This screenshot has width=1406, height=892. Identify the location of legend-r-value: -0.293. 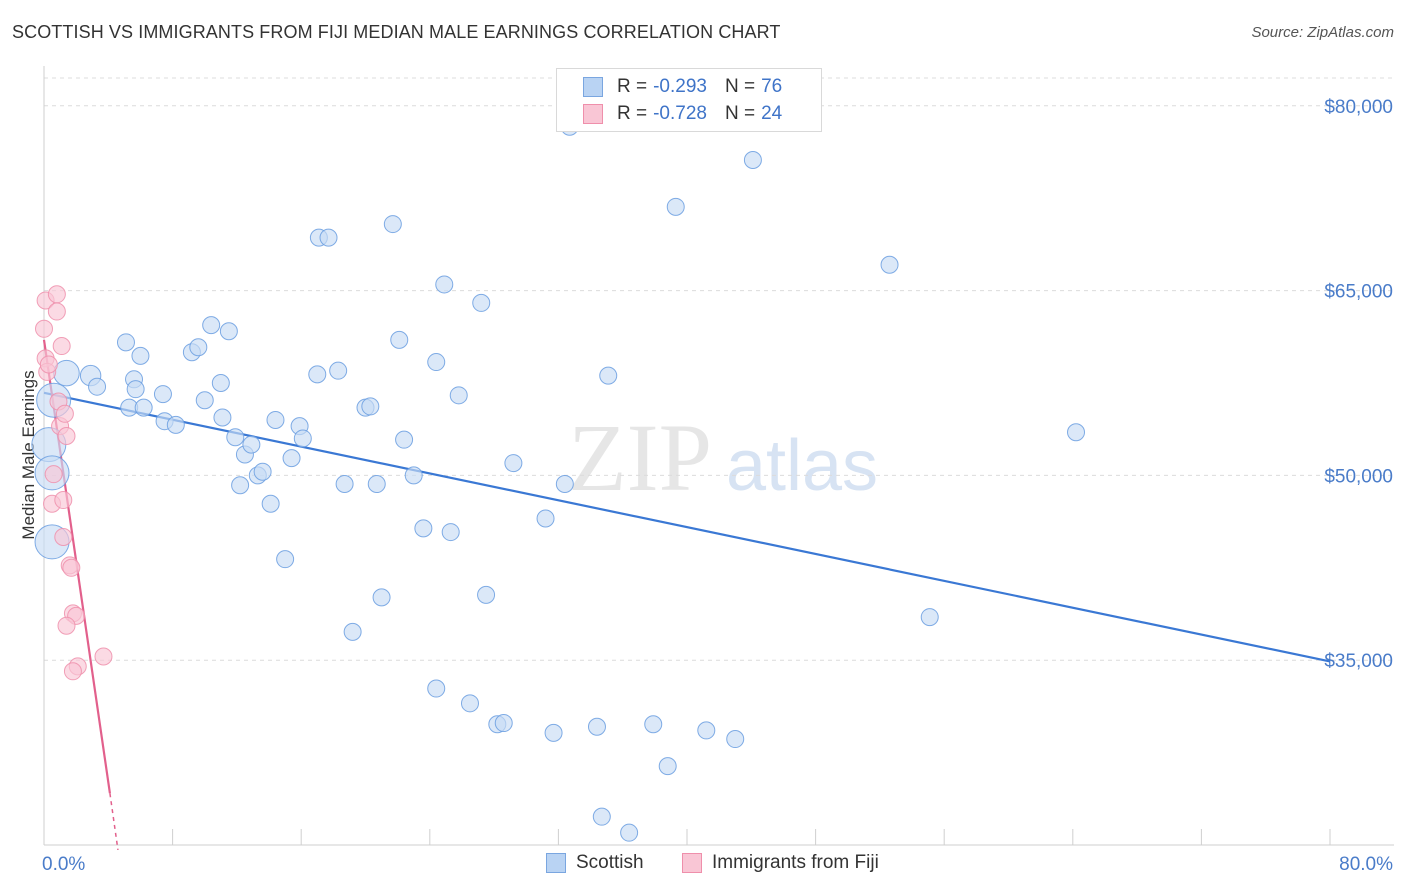
(680, 86).